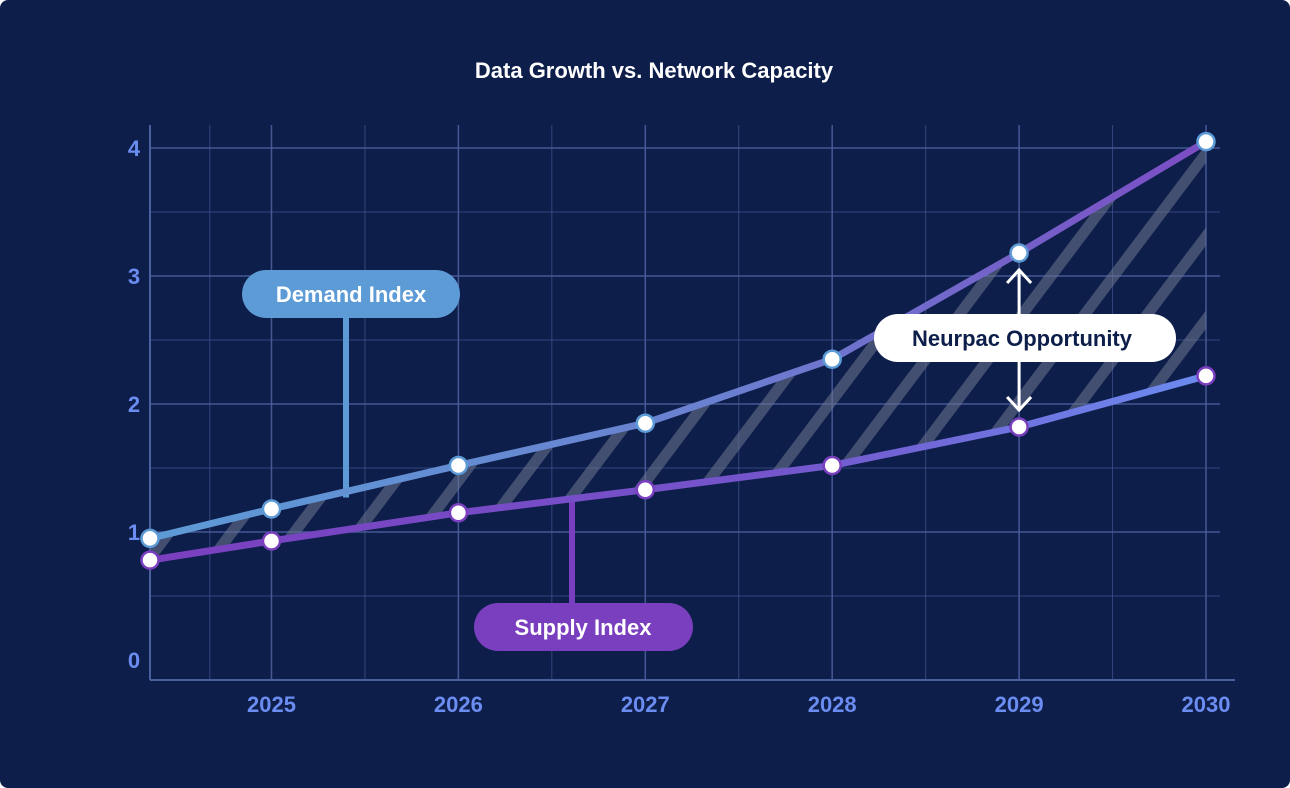 The image size is (1290, 788). Describe the element at coordinates (134, 276) in the screenshot. I see `y-tick-label-3: 3` at that location.